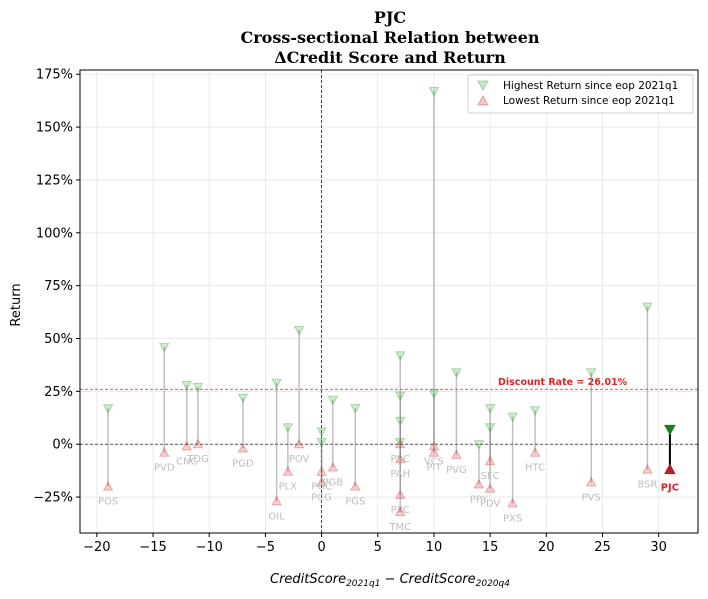  I want to click on x-tick-label: −5, so click(265, 547).